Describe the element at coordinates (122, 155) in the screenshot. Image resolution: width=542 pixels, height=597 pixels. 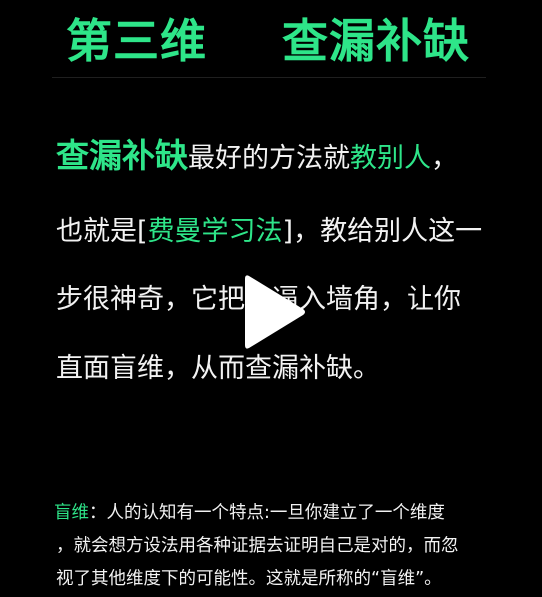
I see `highlight-term: 查漏补缺` at that location.